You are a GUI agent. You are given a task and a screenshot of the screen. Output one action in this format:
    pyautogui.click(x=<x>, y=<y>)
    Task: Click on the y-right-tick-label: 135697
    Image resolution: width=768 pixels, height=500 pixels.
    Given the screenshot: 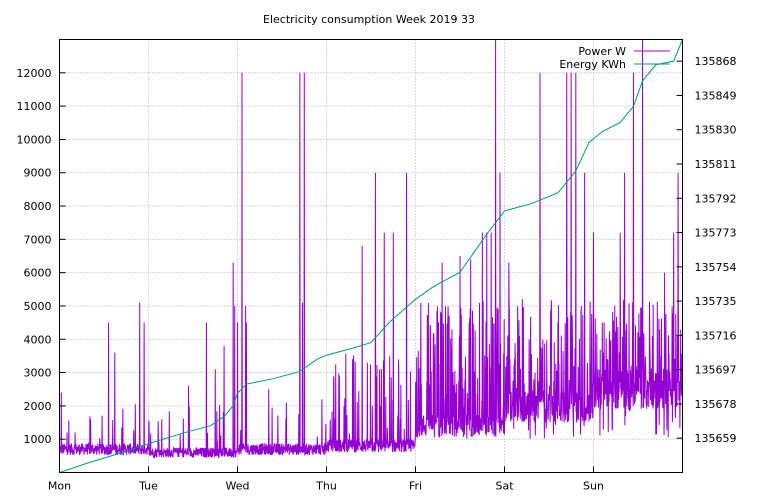 What is the action you would take?
    pyautogui.click(x=716, y=370)
    